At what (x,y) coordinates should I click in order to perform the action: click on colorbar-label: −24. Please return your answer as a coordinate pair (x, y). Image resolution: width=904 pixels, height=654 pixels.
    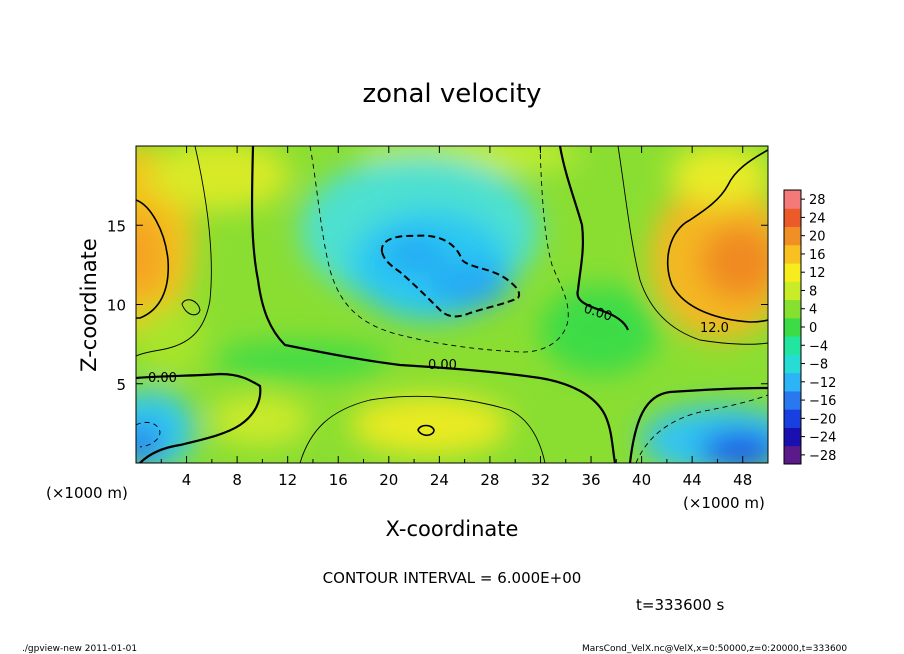
    Looking at the image, I should click on (822, 438).